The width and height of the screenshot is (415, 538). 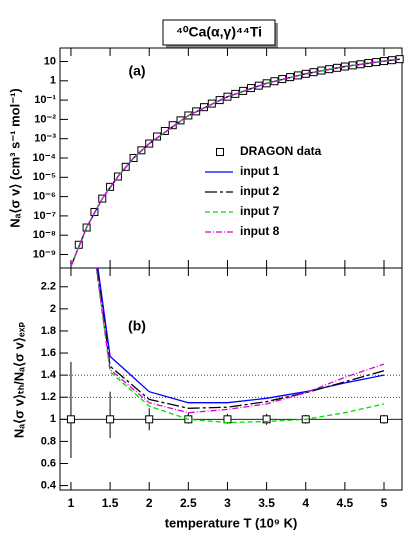 I want to click on y-tick-label: 10⁻², so click(x=45, y=119).